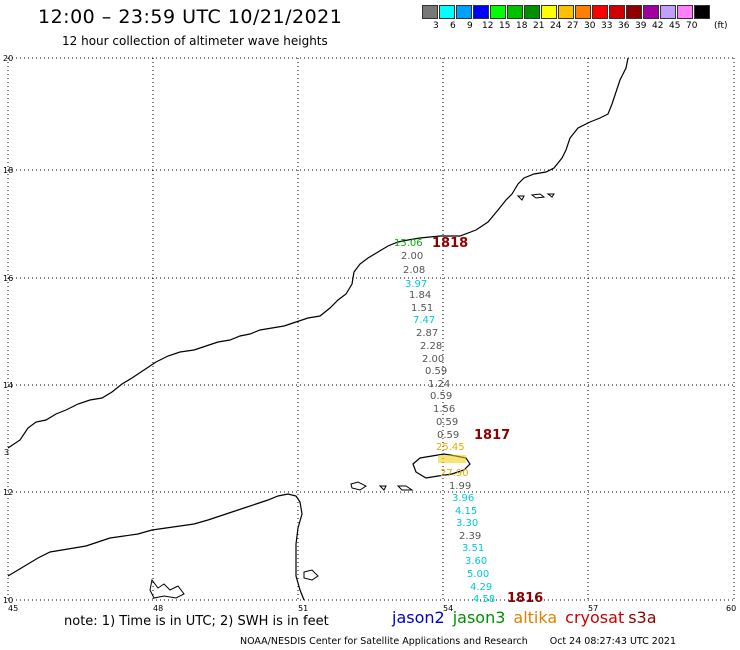 Image resolution: width=740 pixels, height=650 pixels. Describe the element at coordinates (481, 587) in the screenshot. I see `wave-height-label: 4.29` at that location.